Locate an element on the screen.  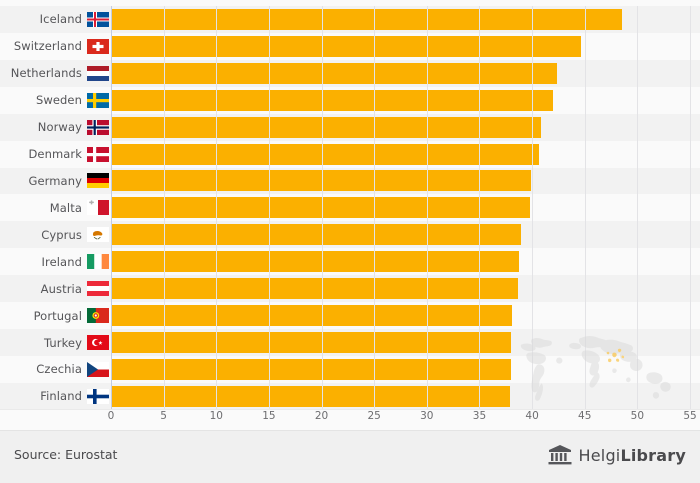
table-row: Portugal is located at coordinates (350, 315).